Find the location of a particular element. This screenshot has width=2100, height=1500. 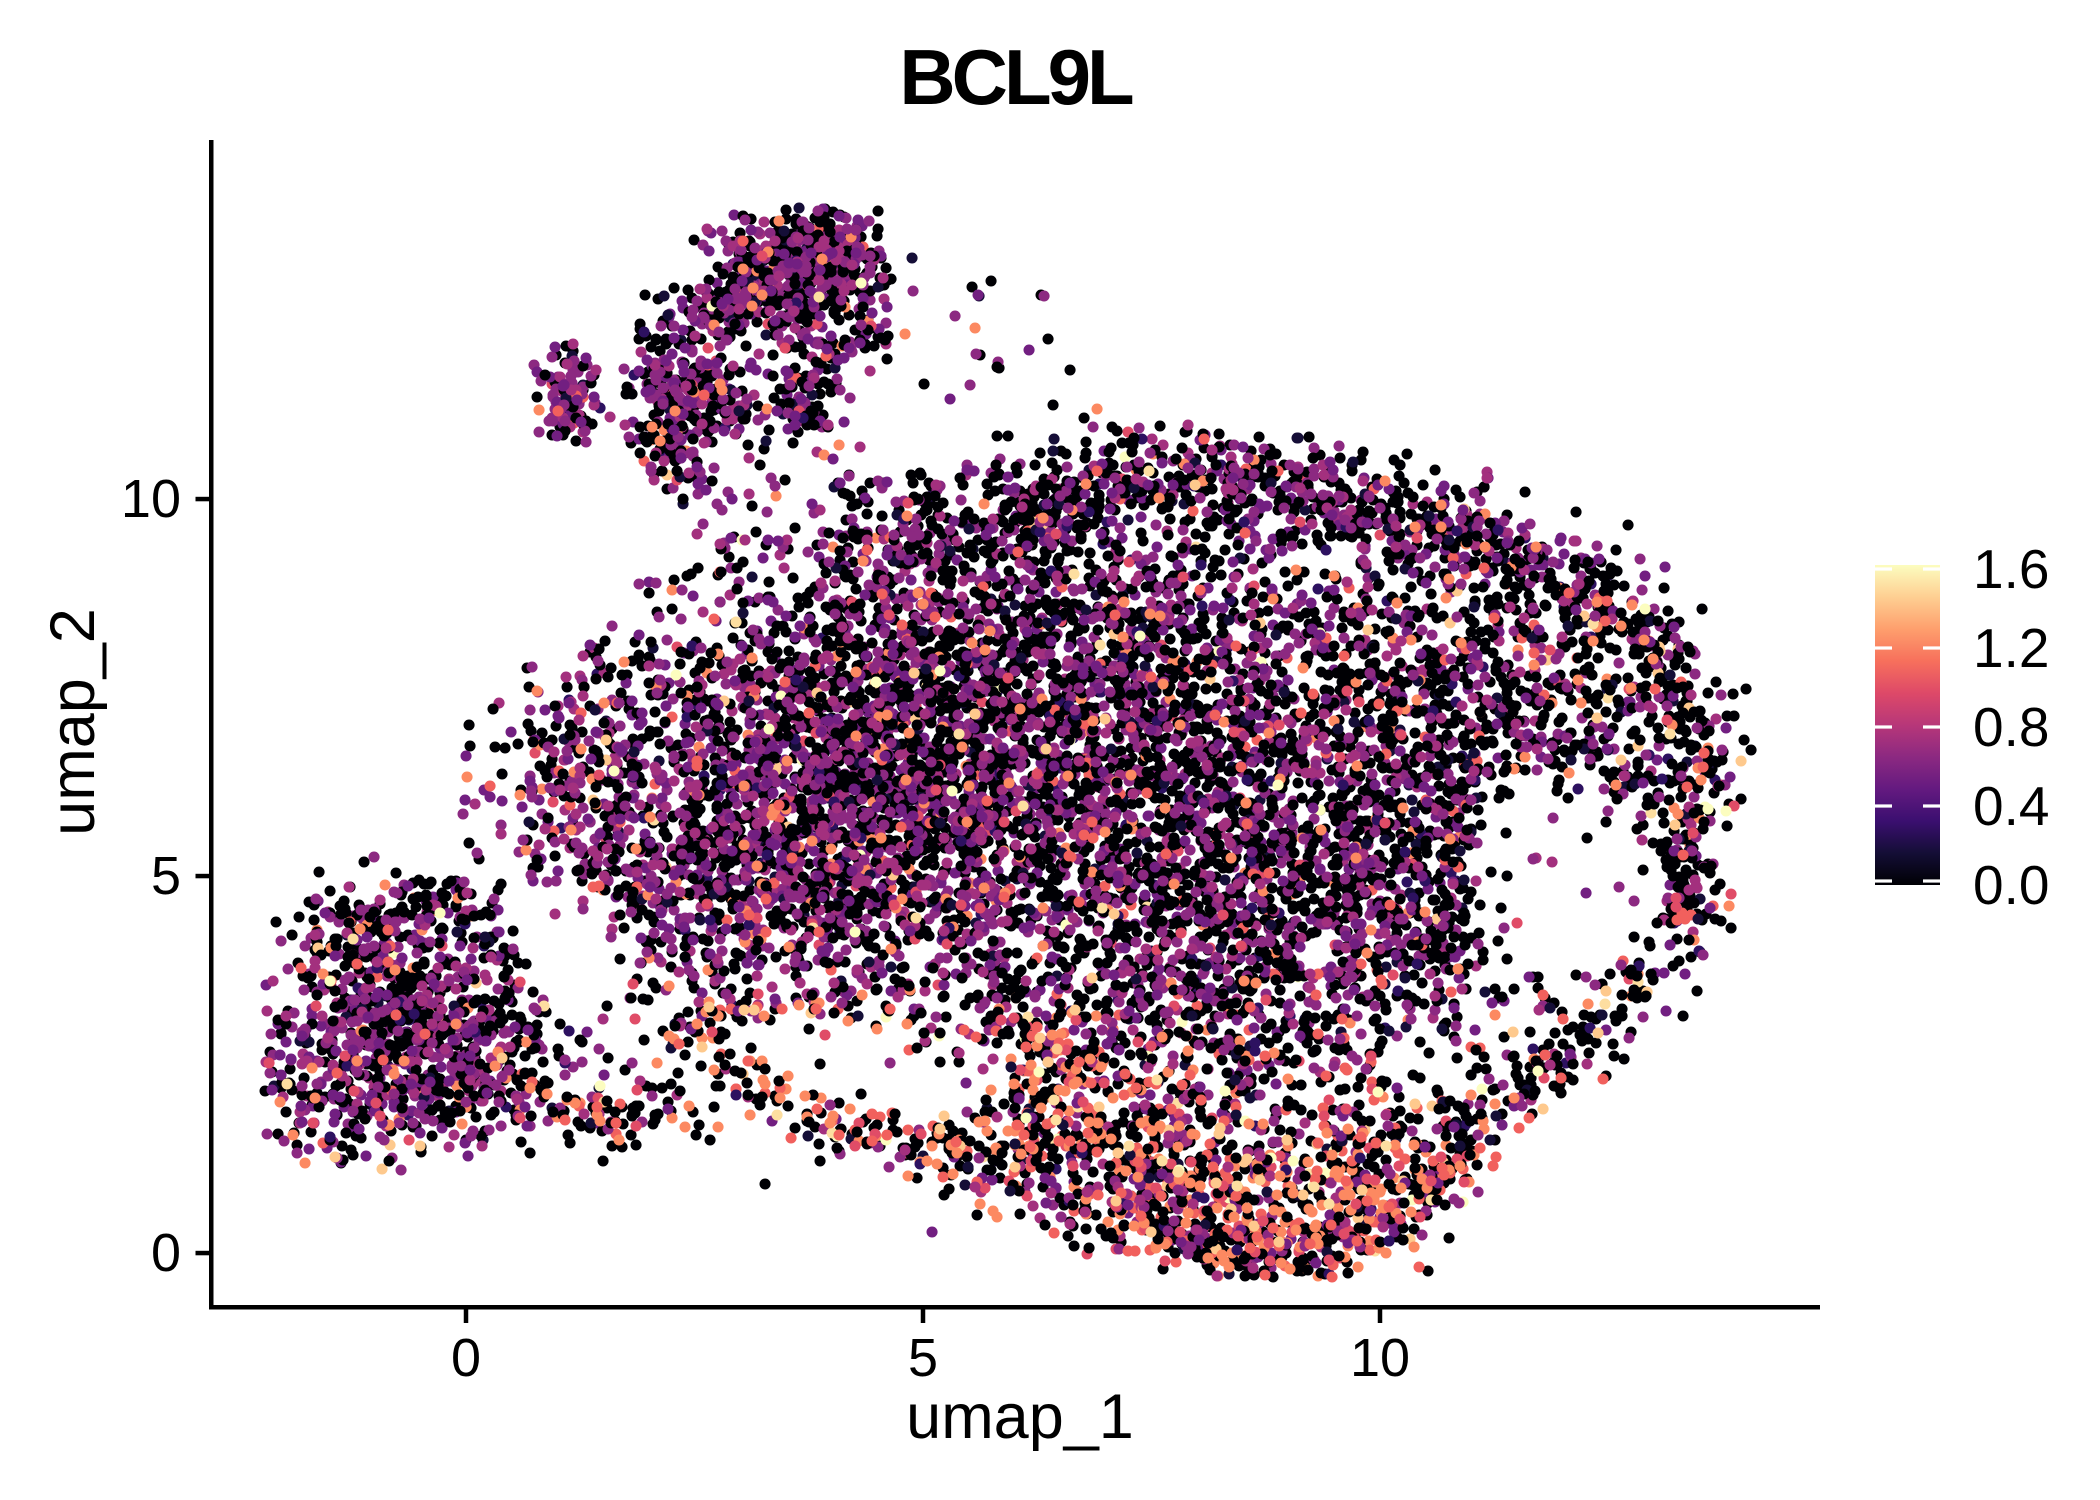

svg-text: 0.8 is located at coordinates (2011, 727).